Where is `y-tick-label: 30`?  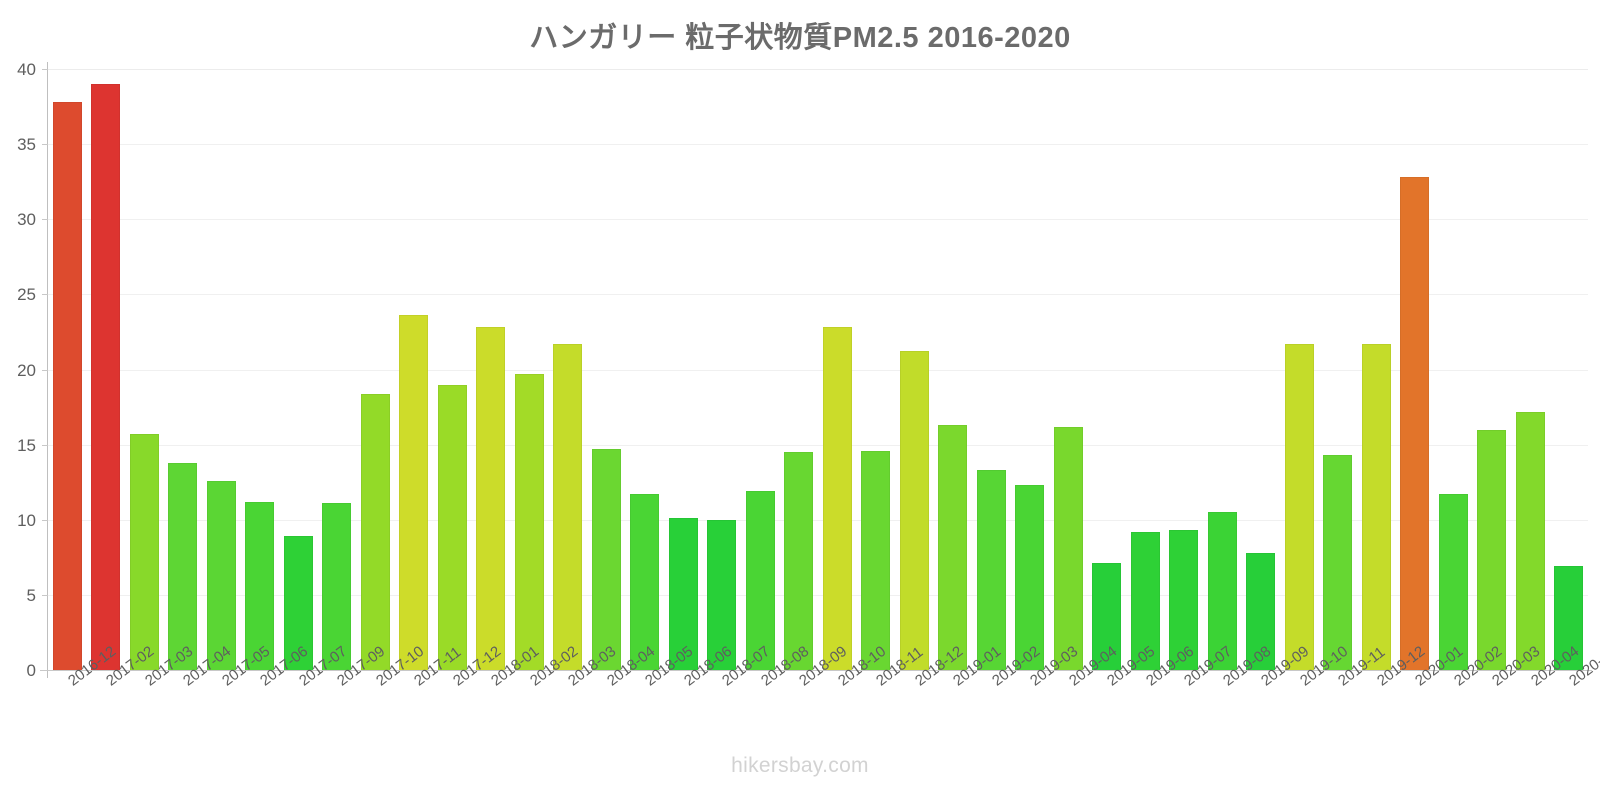
y-tick-label: 30 is located at coordinates (26, 220).